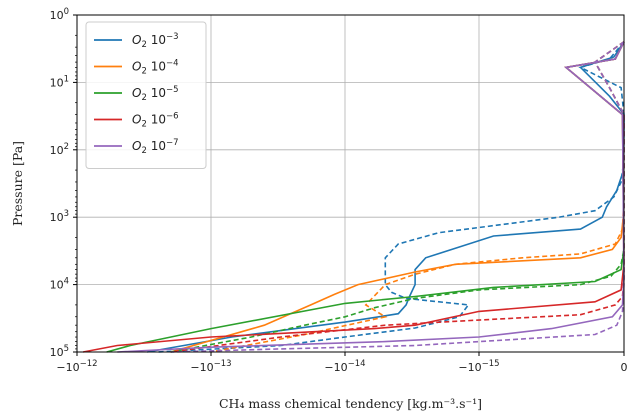 The image size is (636, 418). I want to click on legend-label: O2 10−4, so click(155, 68).